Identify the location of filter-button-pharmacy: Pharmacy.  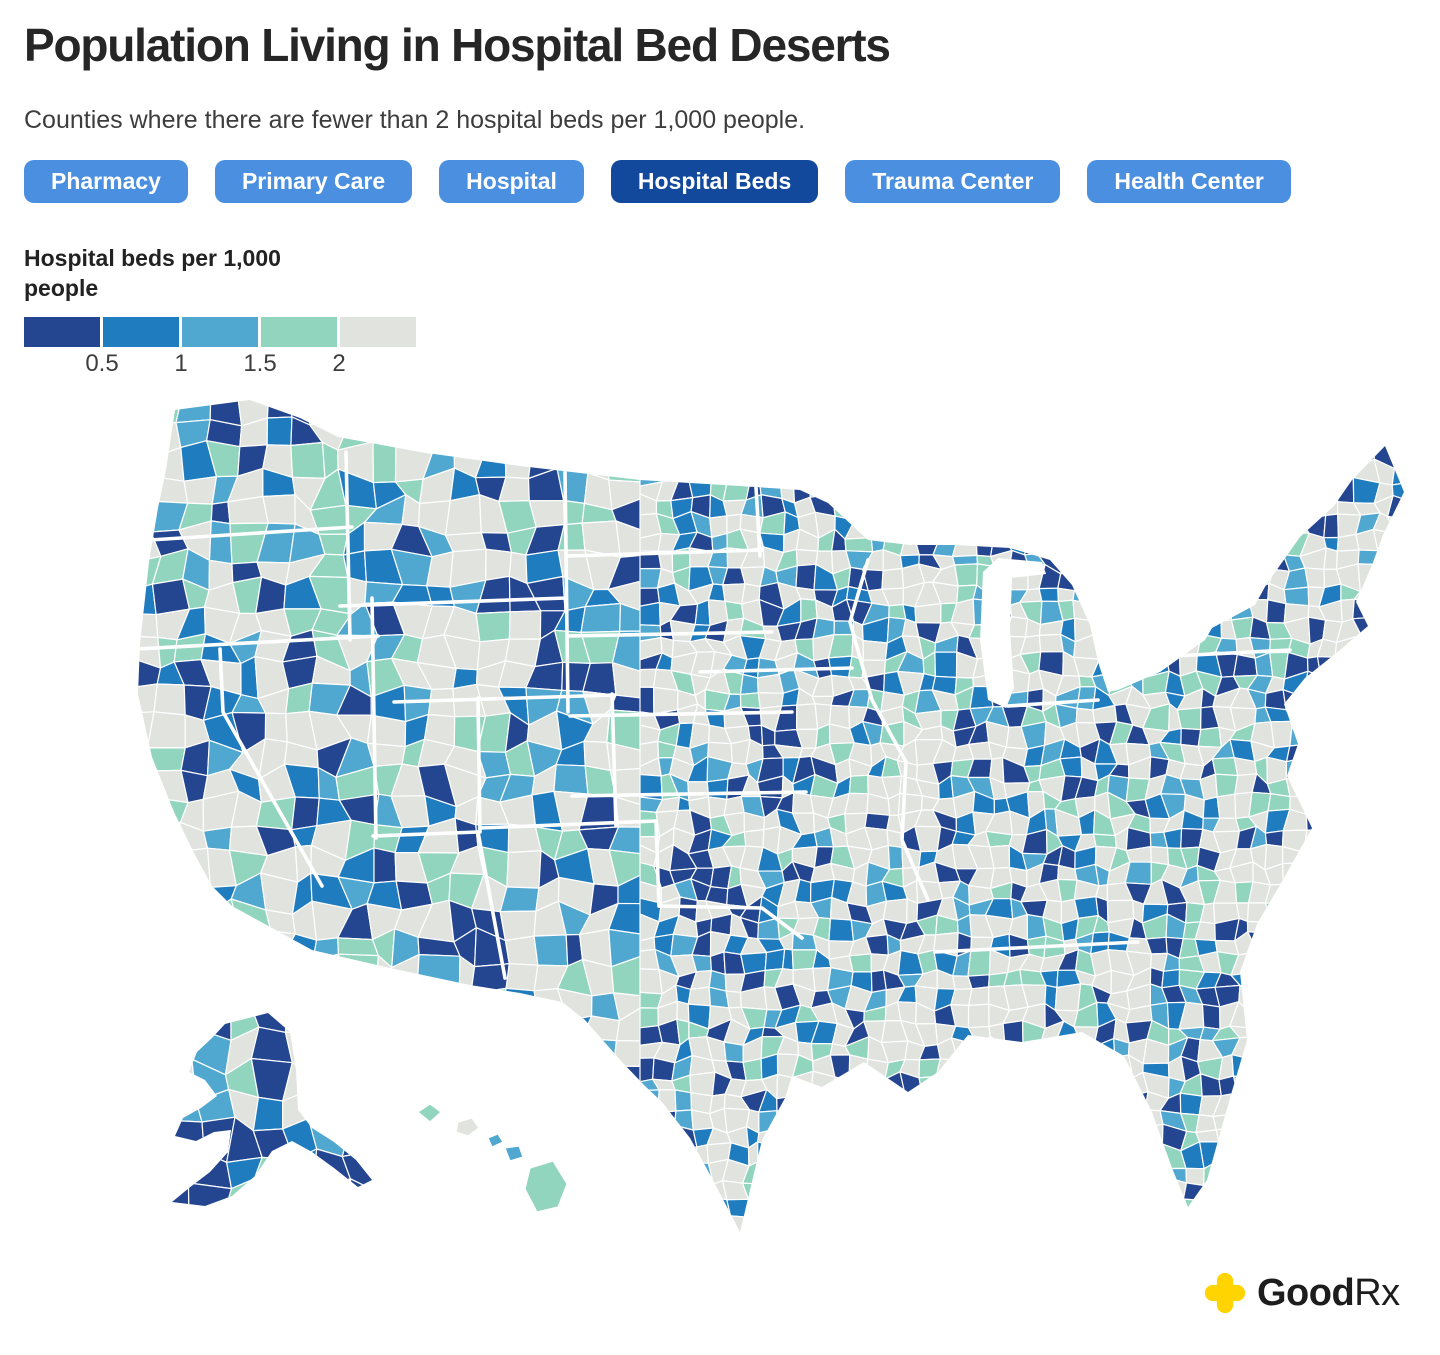
(106, 181).